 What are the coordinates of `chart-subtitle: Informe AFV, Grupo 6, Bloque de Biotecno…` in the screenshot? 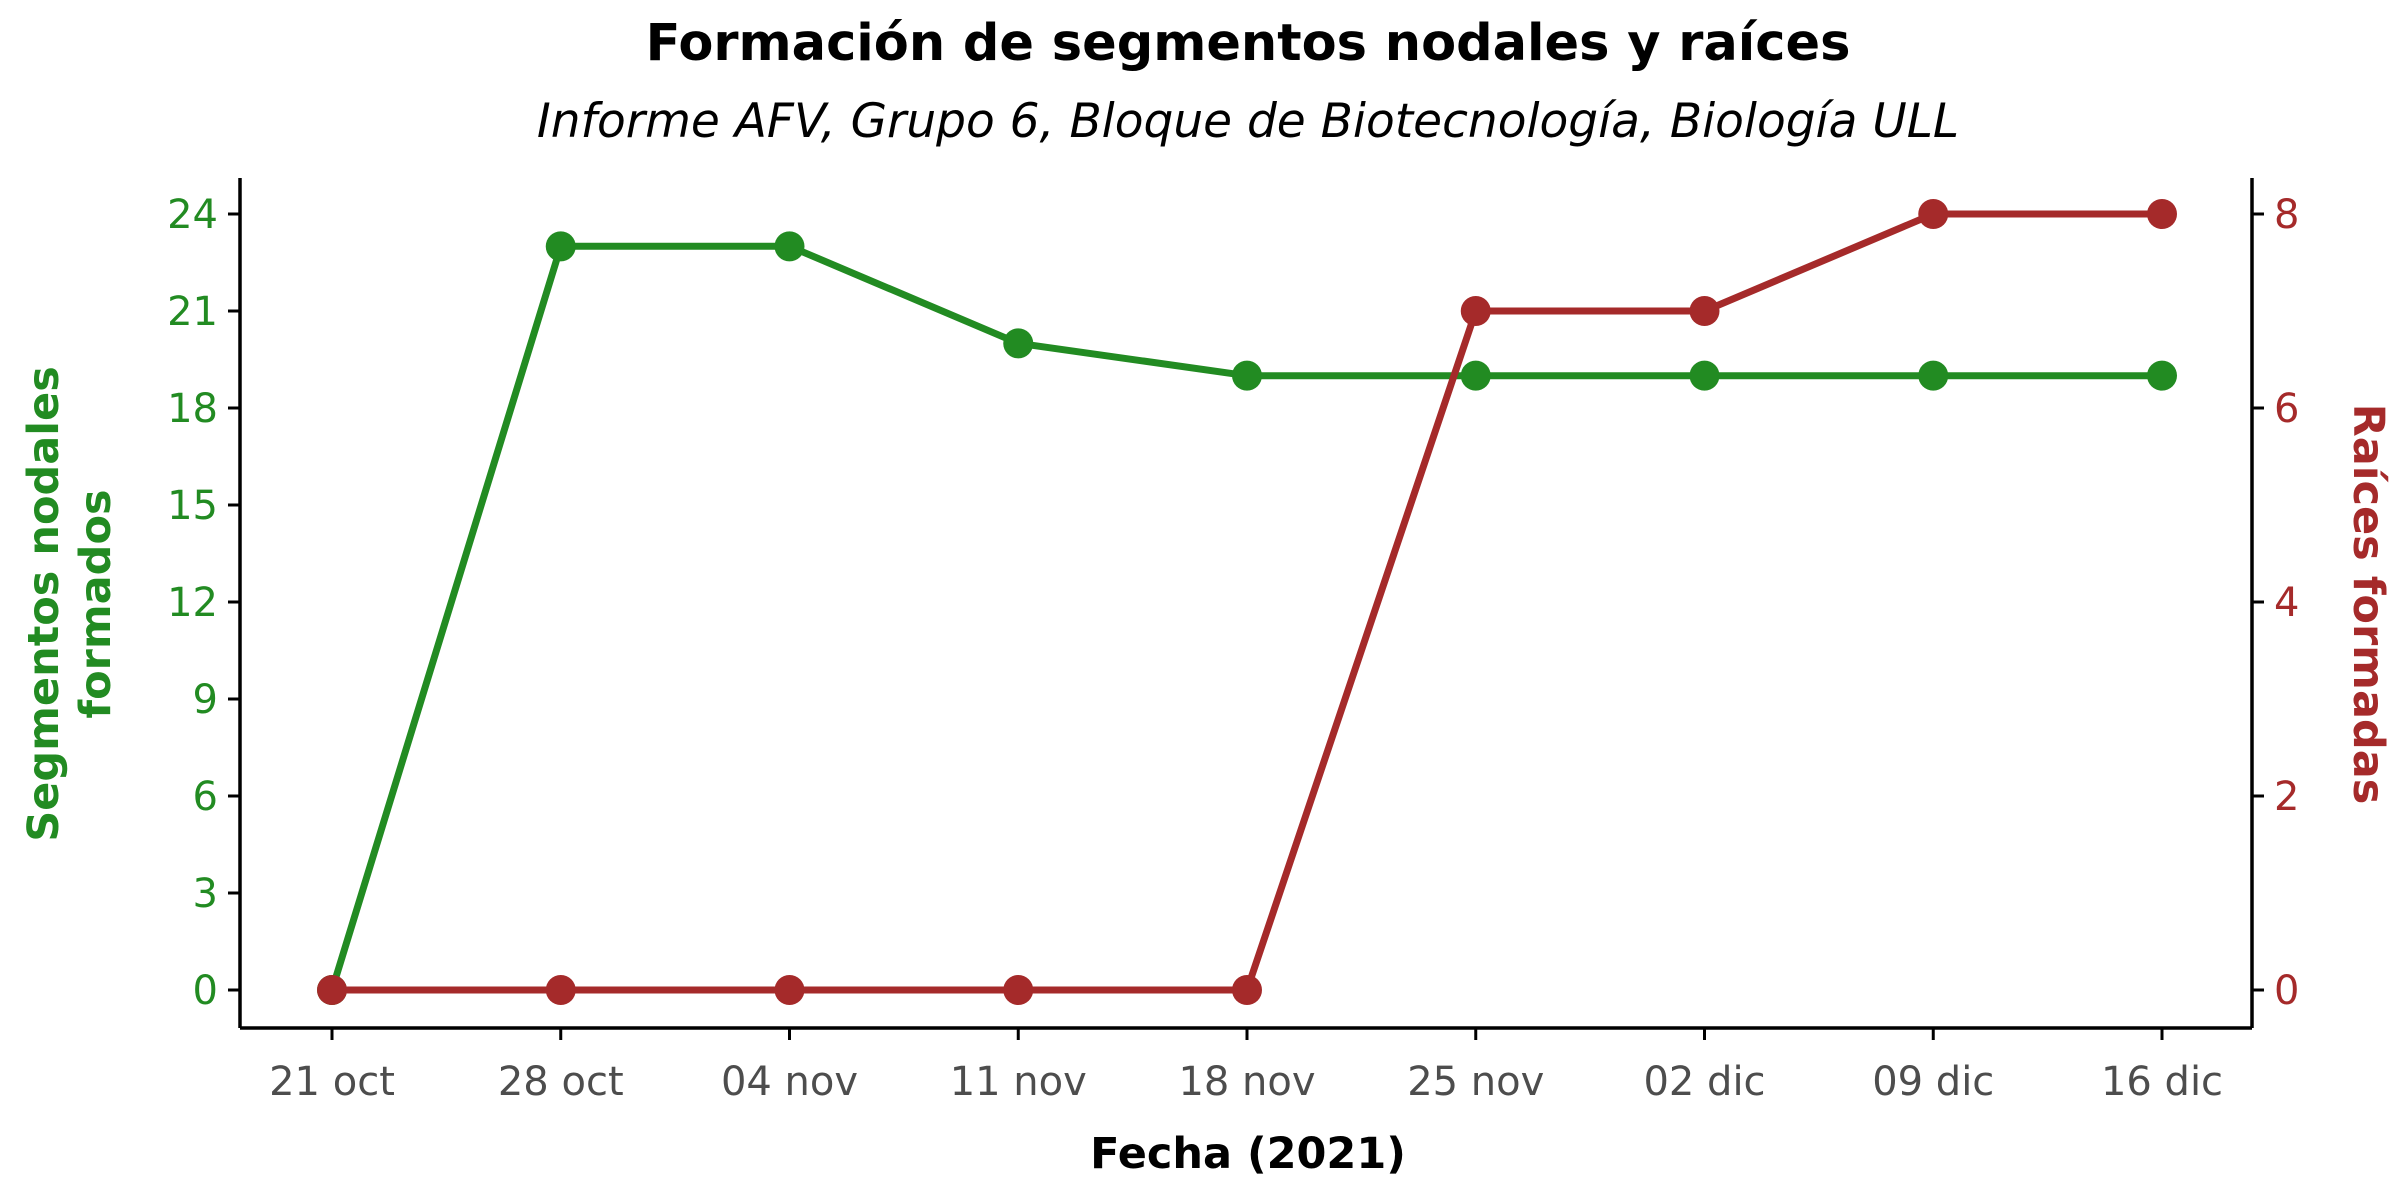 It's located at (1248, 121).